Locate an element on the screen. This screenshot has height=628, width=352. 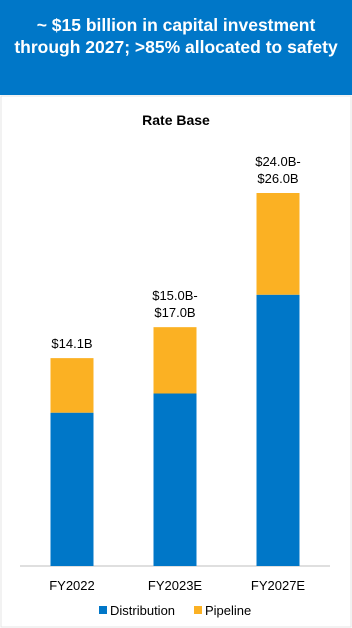
total-label: $15.0B- is located at coordinates (175, 295).